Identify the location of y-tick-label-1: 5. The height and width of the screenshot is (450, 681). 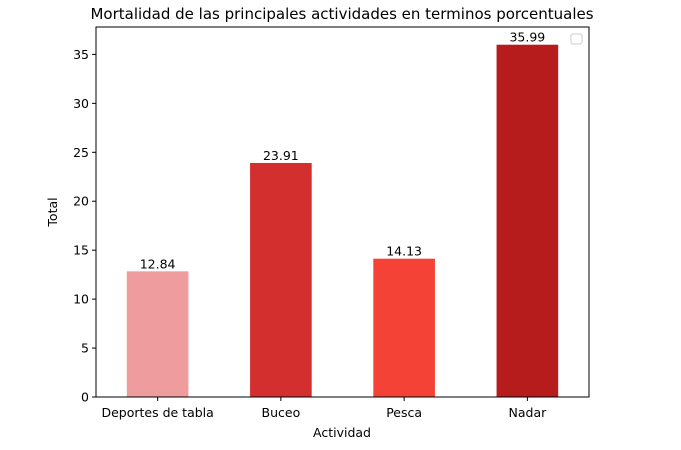
(85, 348).